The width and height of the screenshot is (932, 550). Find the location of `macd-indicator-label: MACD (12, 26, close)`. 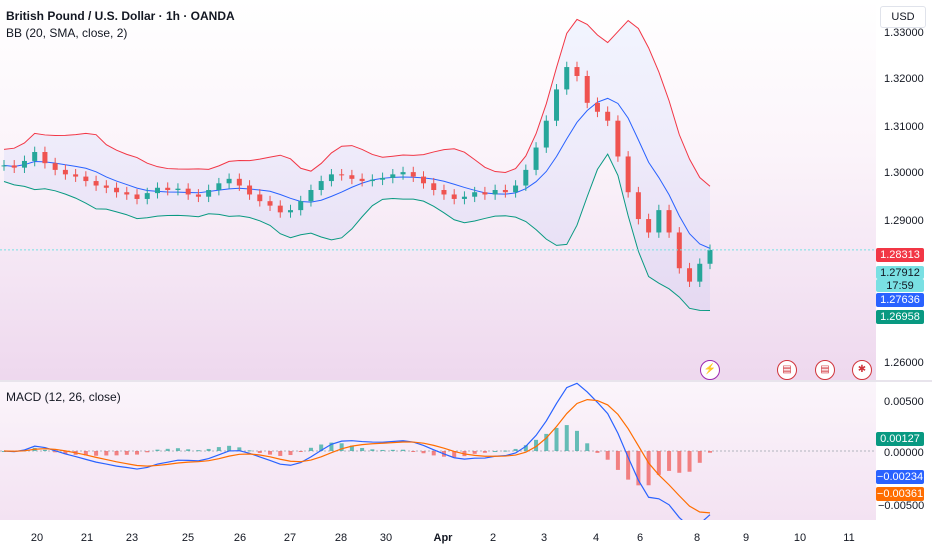

macd-indicator-label: MACD (12, 26, close) is located at coordinates (63, 397).